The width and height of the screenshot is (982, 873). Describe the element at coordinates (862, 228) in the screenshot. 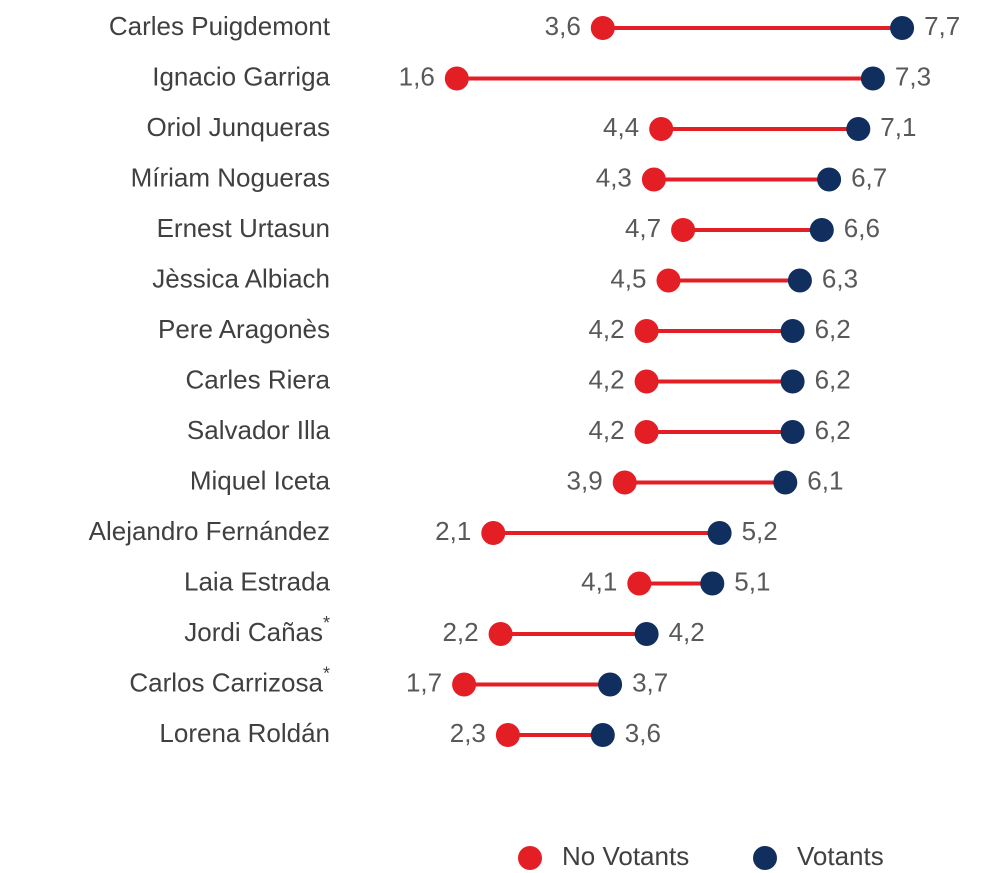

I see `value-label: 6,6` at that location.